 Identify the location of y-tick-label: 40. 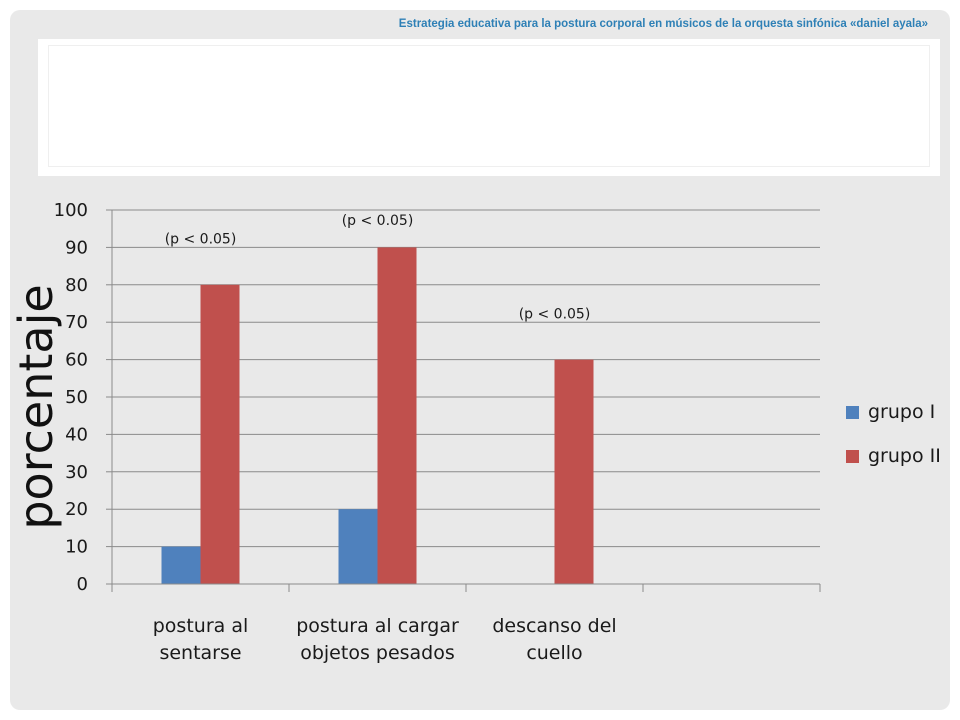
(76, 434).